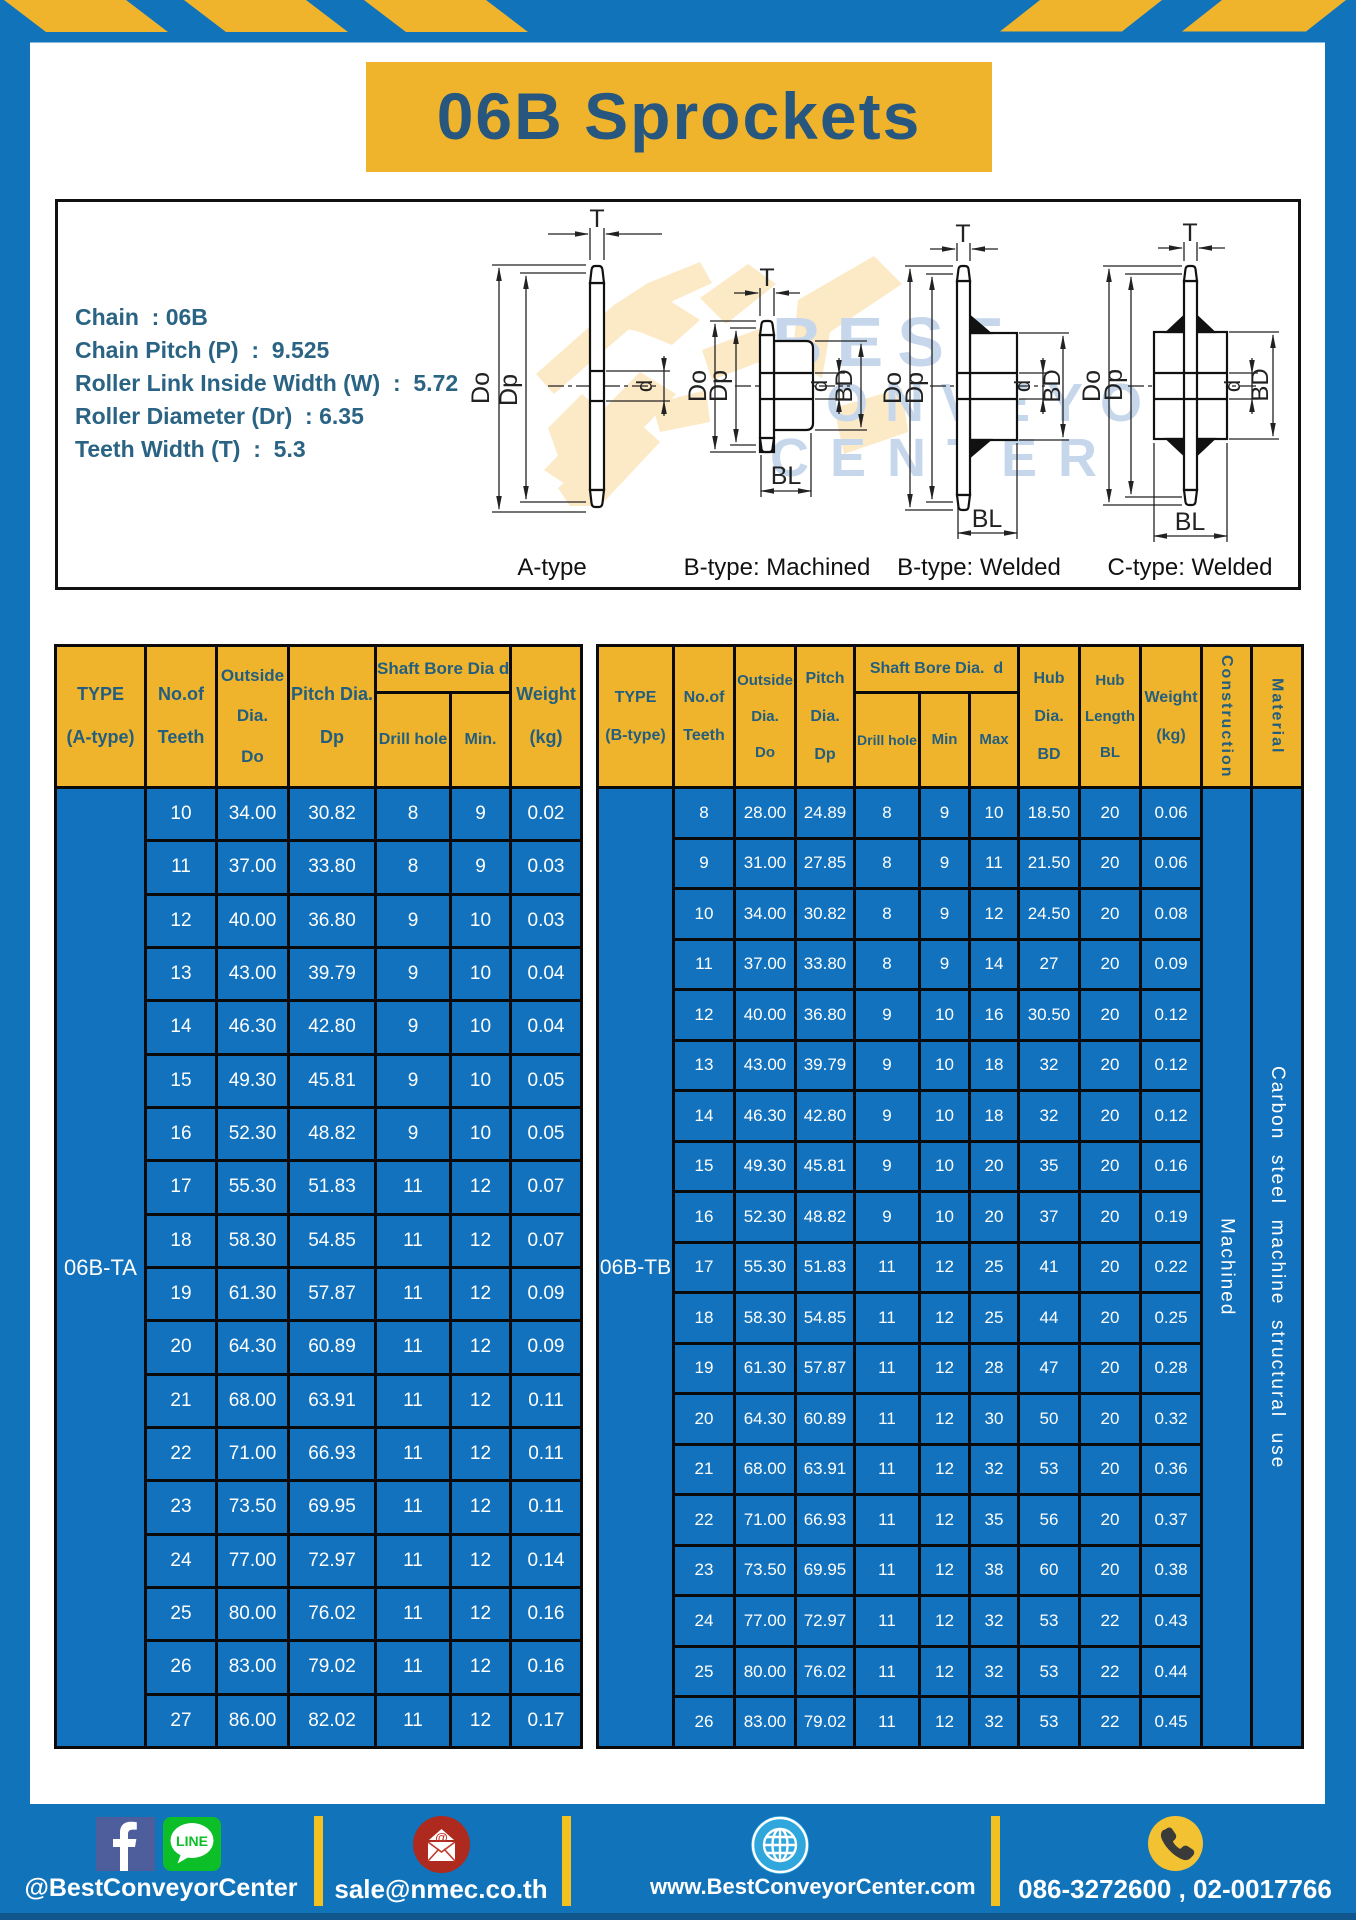  I want to click on svg-text: LINE, so click(192, 1841).